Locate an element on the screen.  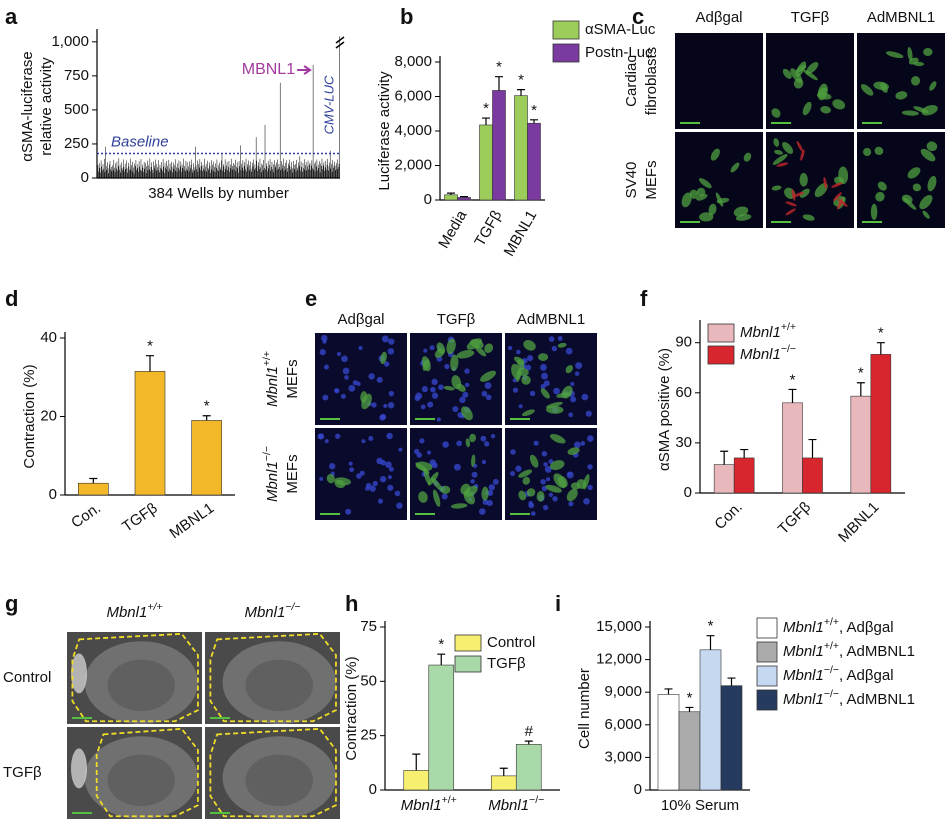
x-tick-label: MBNL1 is located at coordinates (192, 521).